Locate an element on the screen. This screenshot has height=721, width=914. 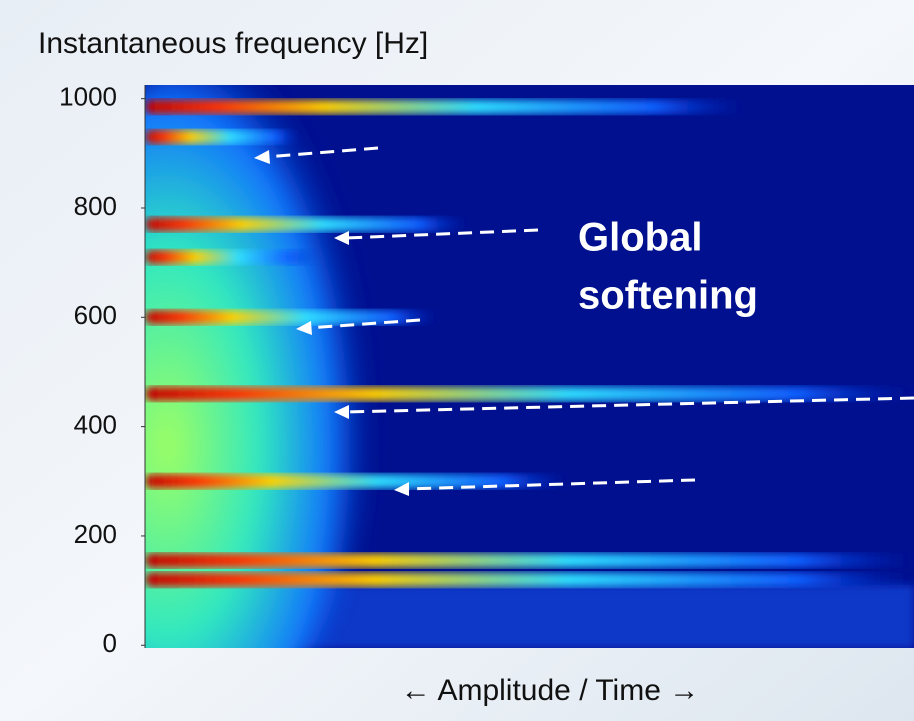
y-tick-label: 1000 is located at coordinates (88, 97).